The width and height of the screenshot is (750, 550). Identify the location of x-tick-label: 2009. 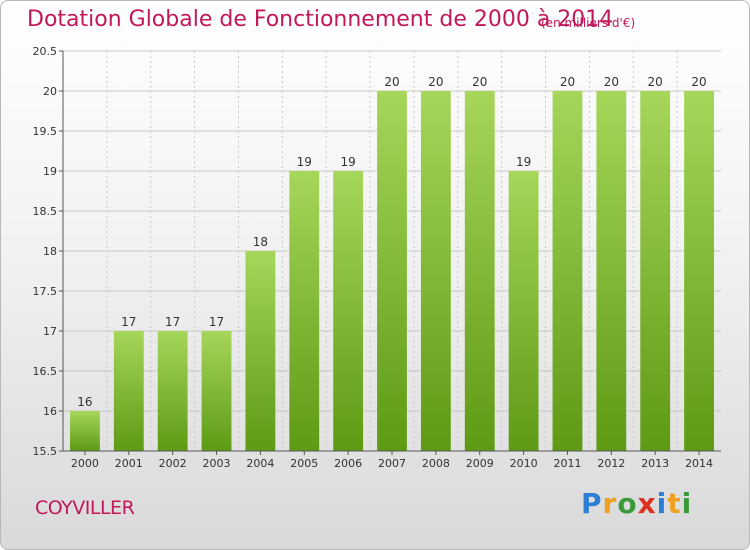
(480, 463).